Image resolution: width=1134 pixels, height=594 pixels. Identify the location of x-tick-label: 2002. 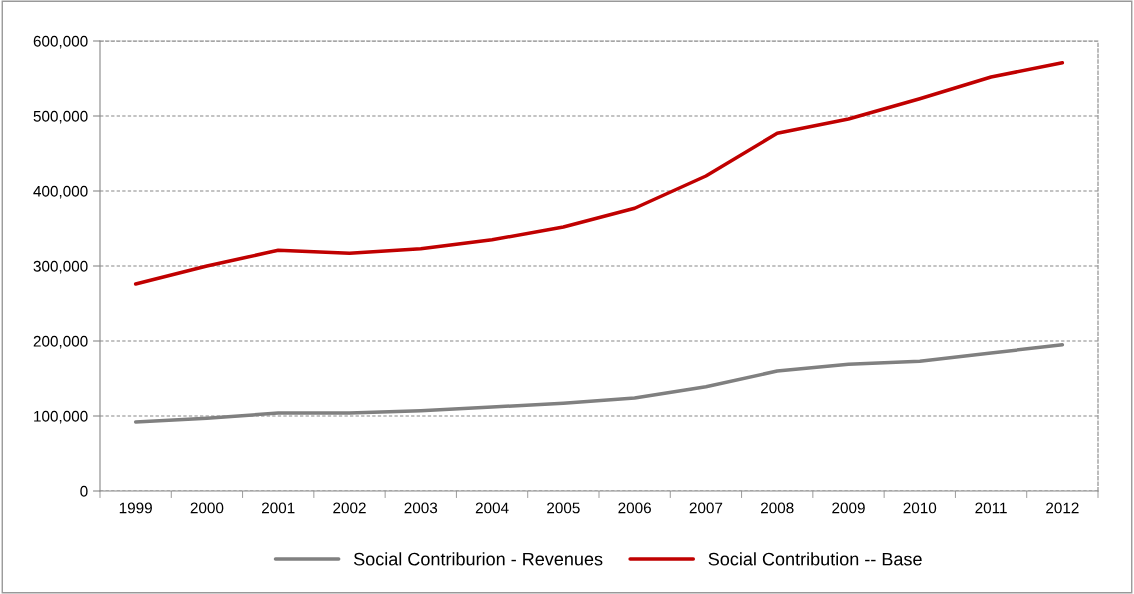
(349, 508).